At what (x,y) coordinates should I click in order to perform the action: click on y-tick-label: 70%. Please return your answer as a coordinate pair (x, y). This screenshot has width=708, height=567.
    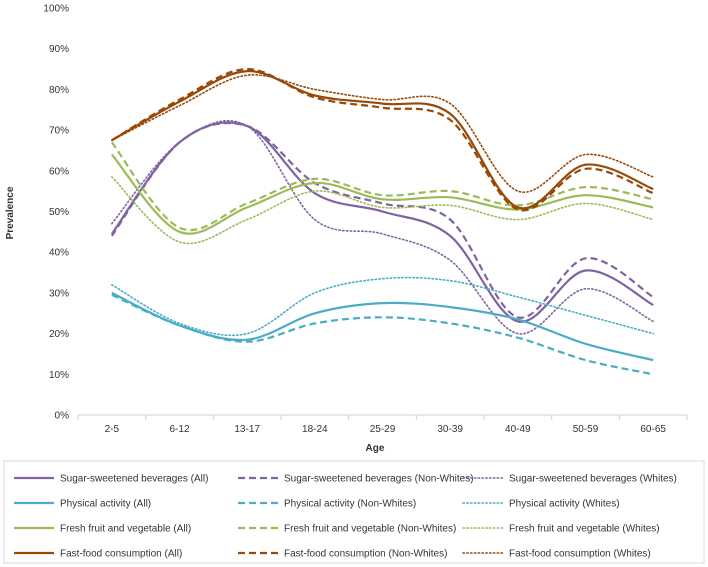
    Looking at the image, I should click on (59, 131).